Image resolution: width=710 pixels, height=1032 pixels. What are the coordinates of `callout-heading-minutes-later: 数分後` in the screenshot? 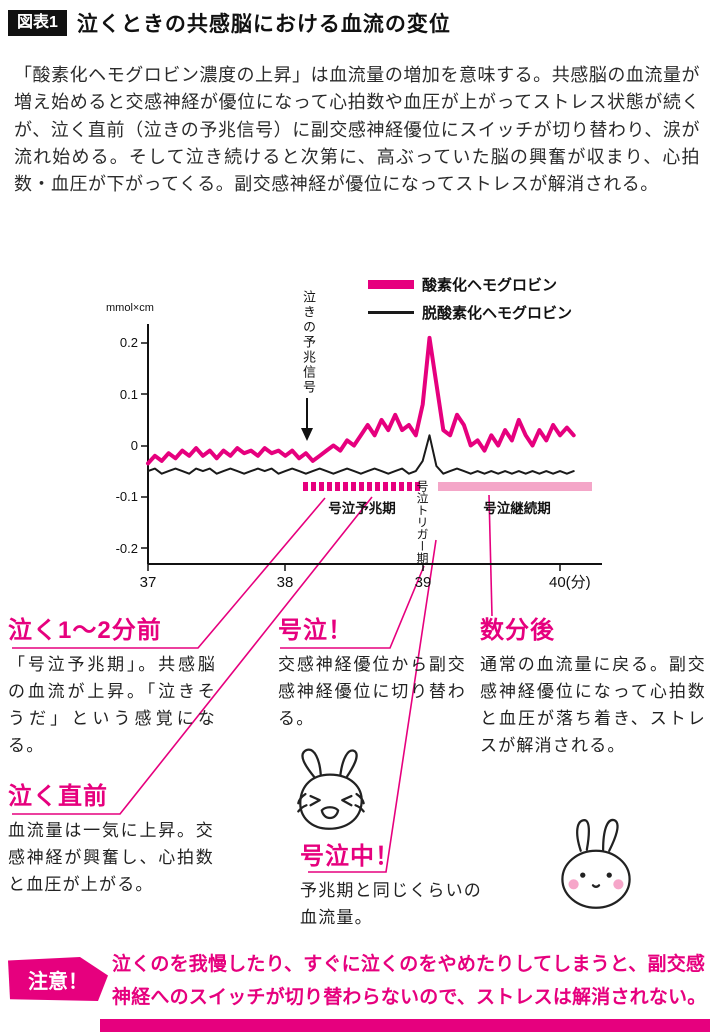 It's located at (517, 630).